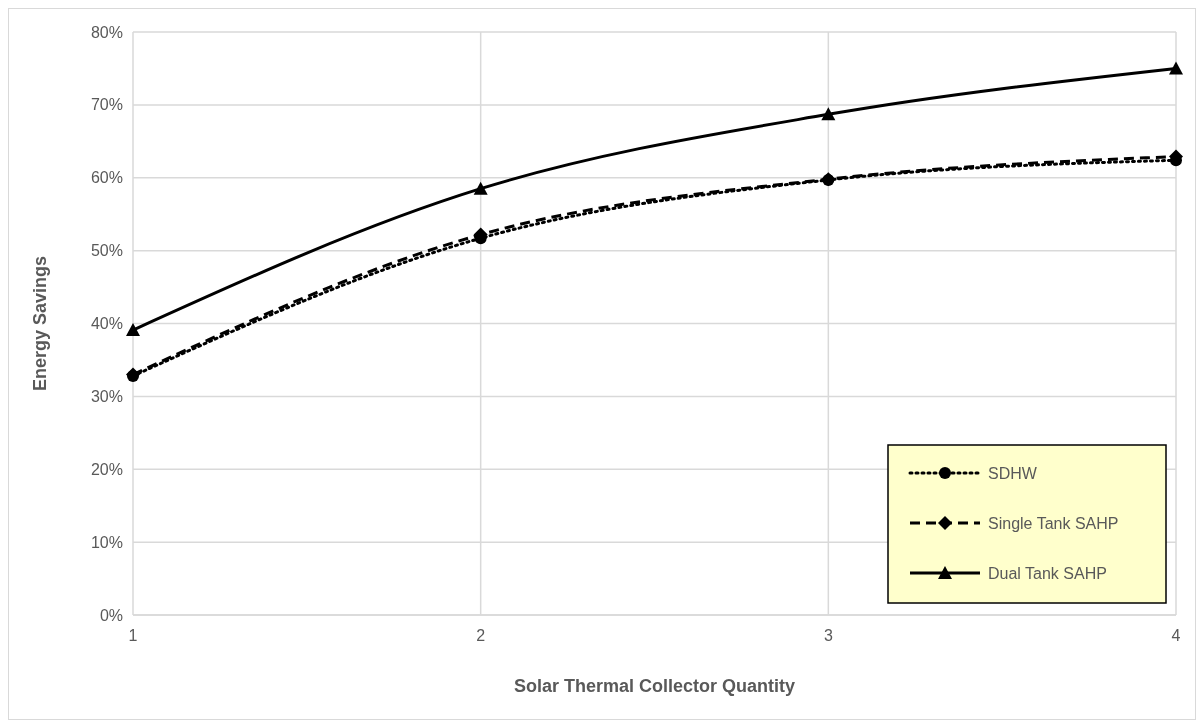 This screenshot has height=728, width=1204. I want to click on y-tick-label: 0%, so click(111, 615).